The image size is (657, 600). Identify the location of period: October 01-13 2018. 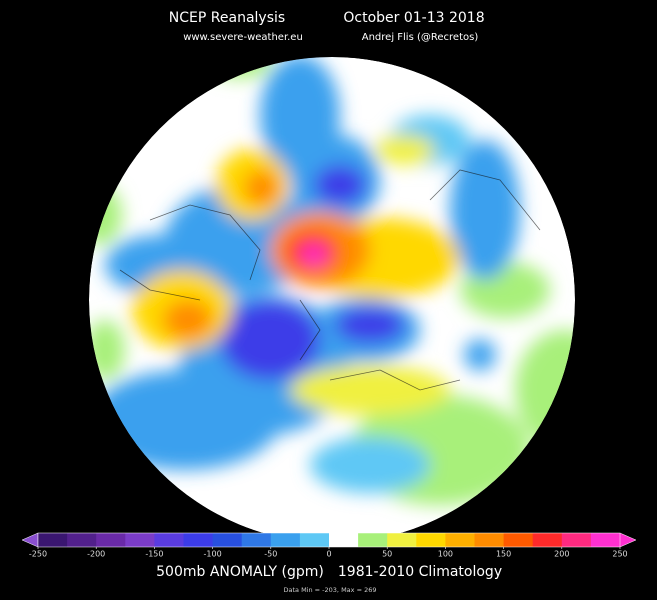
(413, 18).